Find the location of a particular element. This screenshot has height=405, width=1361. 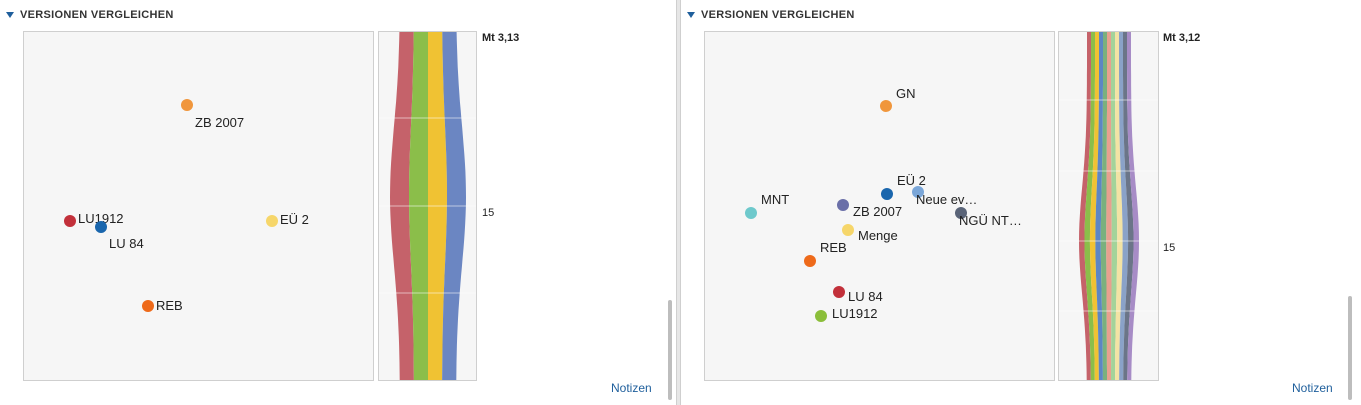

section-header-left: VERSIONEN VERGLEICHEN is located at coordinates (90, 15).